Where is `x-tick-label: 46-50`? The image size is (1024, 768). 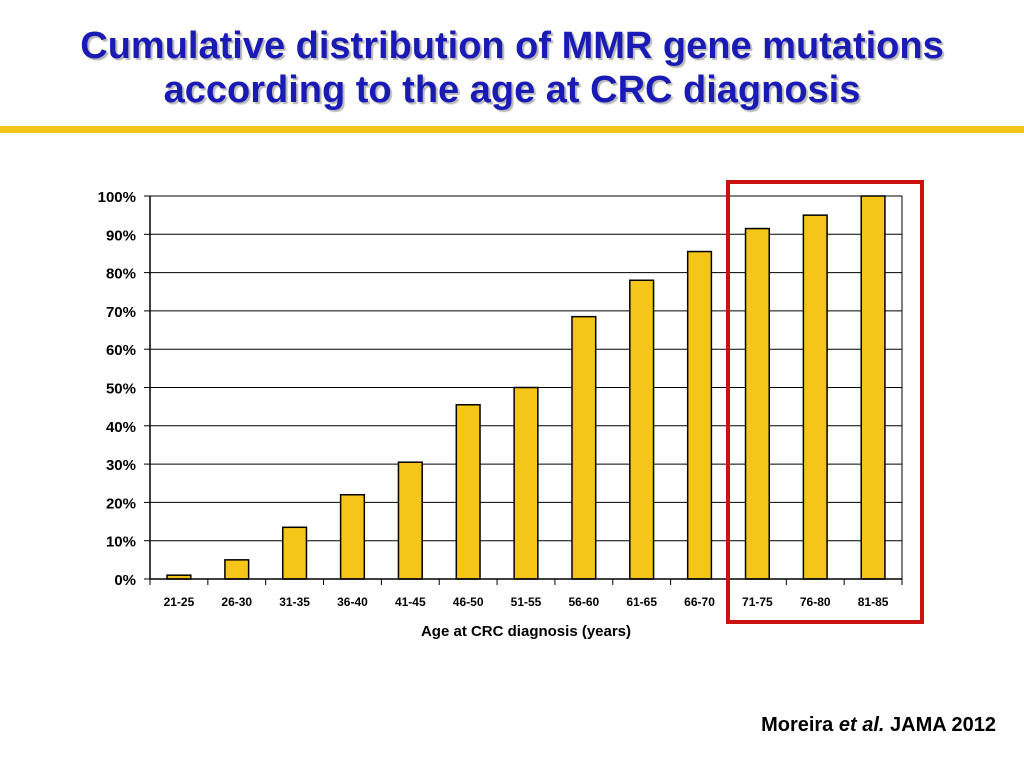 x-tick-label: 46-50 is located at coordinates (468, 602).